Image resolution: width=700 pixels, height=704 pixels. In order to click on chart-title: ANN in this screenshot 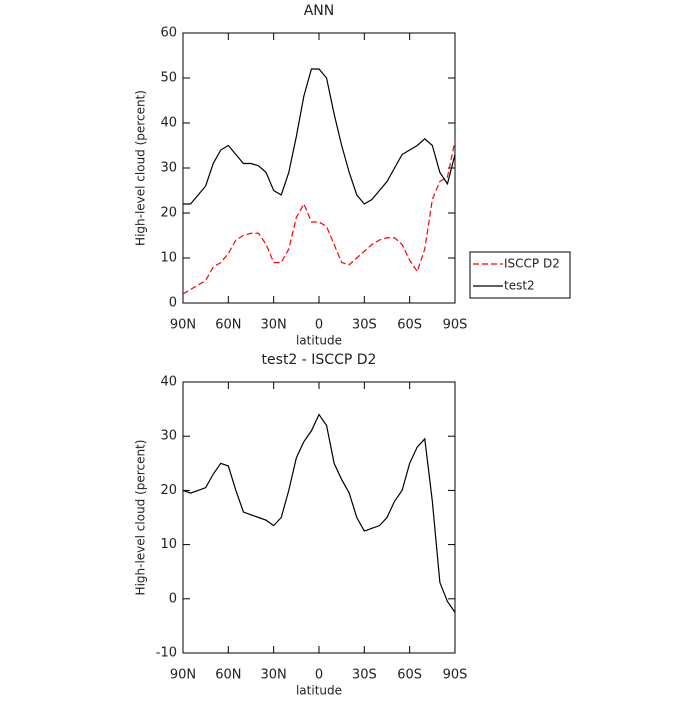, I will do `click(319, 11)`.